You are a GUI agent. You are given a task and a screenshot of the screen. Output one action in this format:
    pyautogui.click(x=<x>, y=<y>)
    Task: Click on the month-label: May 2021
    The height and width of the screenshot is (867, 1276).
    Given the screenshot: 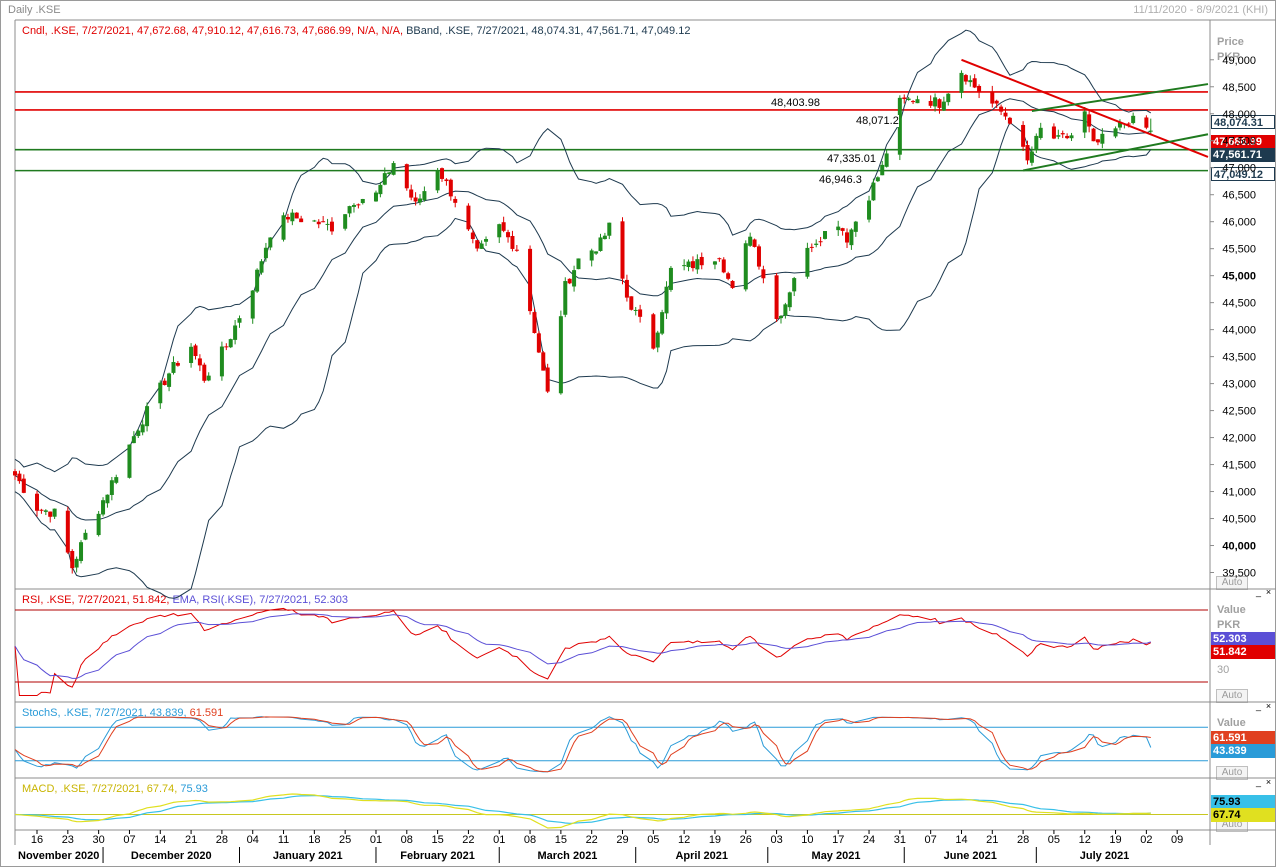 What is the action you would take?
    pyautogui.click(x=836, y=856)
    